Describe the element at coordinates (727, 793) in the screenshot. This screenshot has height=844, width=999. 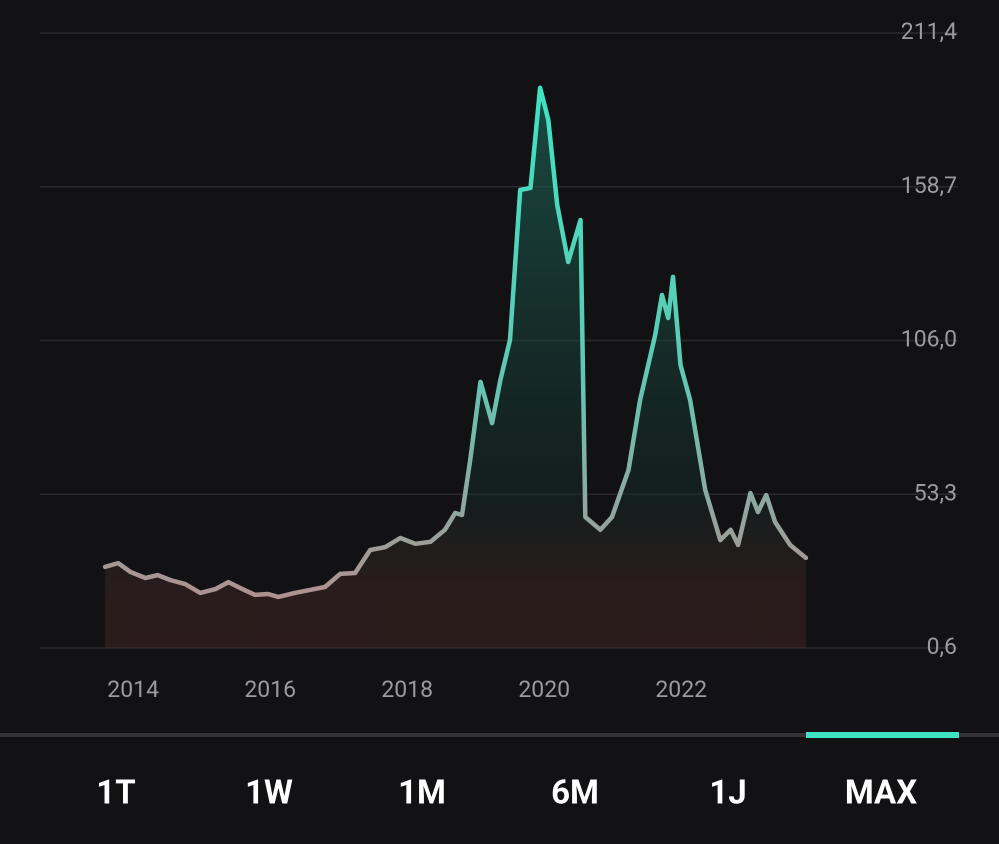
I see `tab-label: 1J` at that location.